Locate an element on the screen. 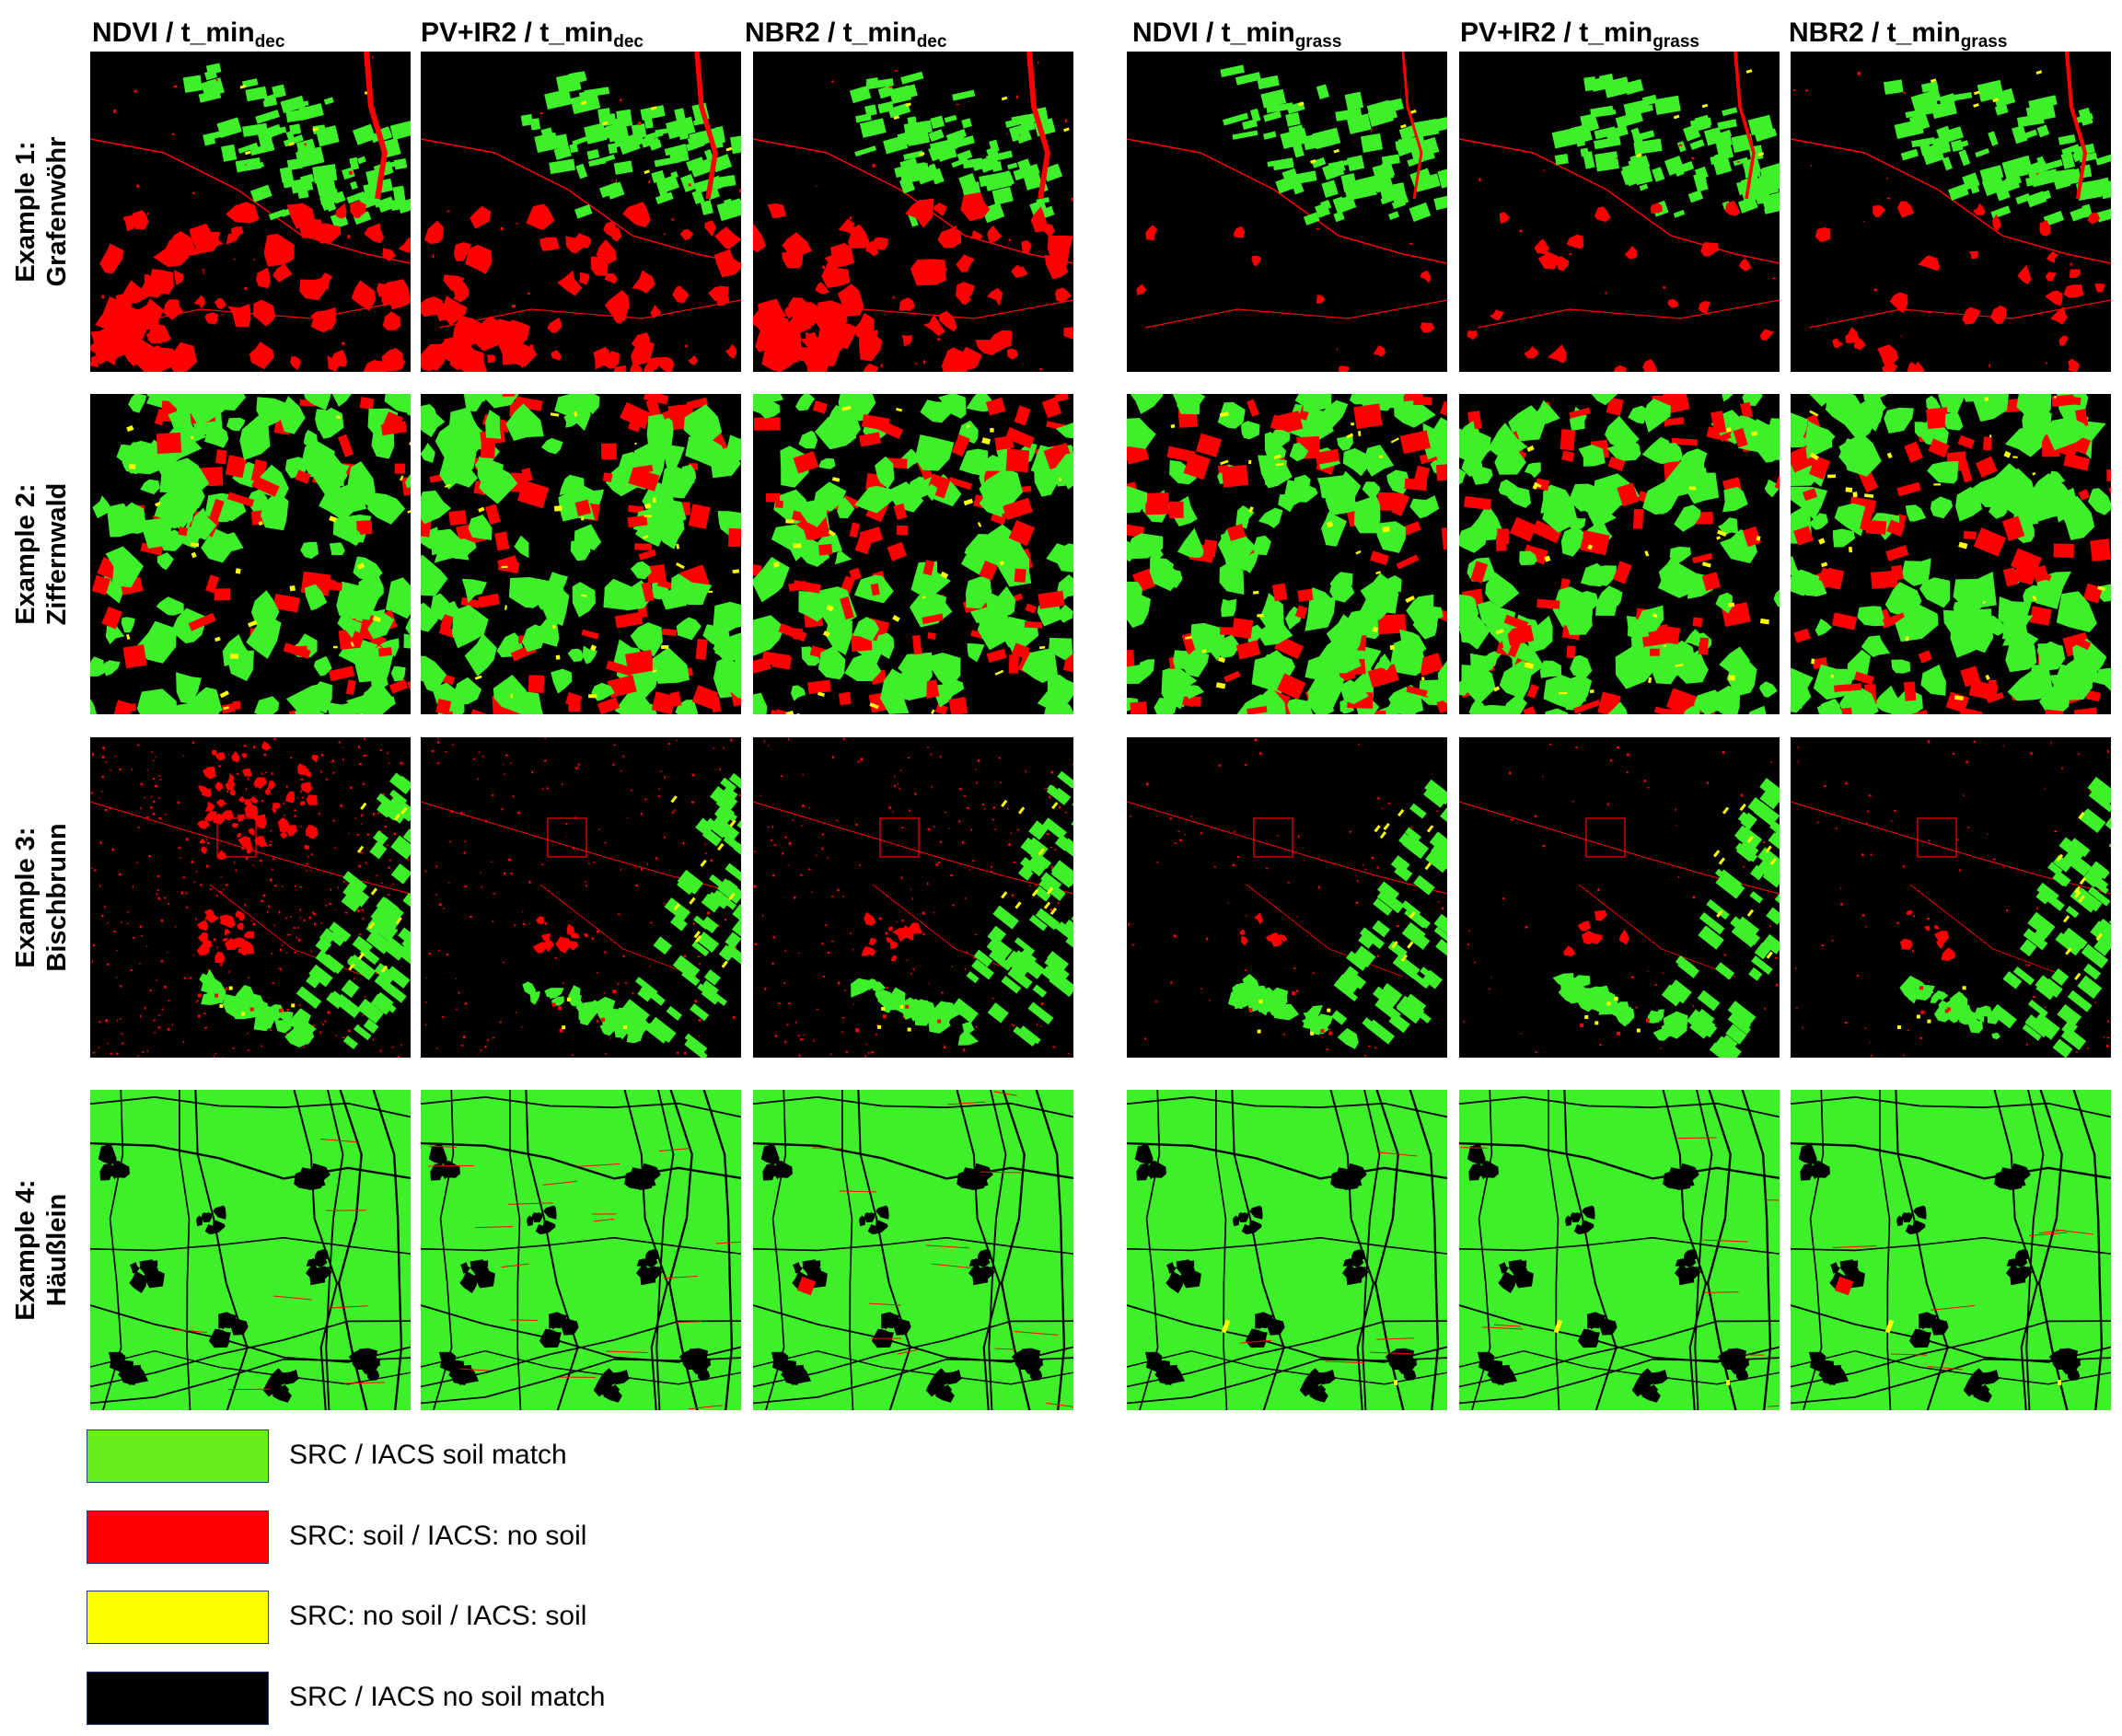 This screenshot has height=1736, width=2122. legend-label-src-soil: SRC: soil / IACS: no soil is located at coordinates (438, 1536).